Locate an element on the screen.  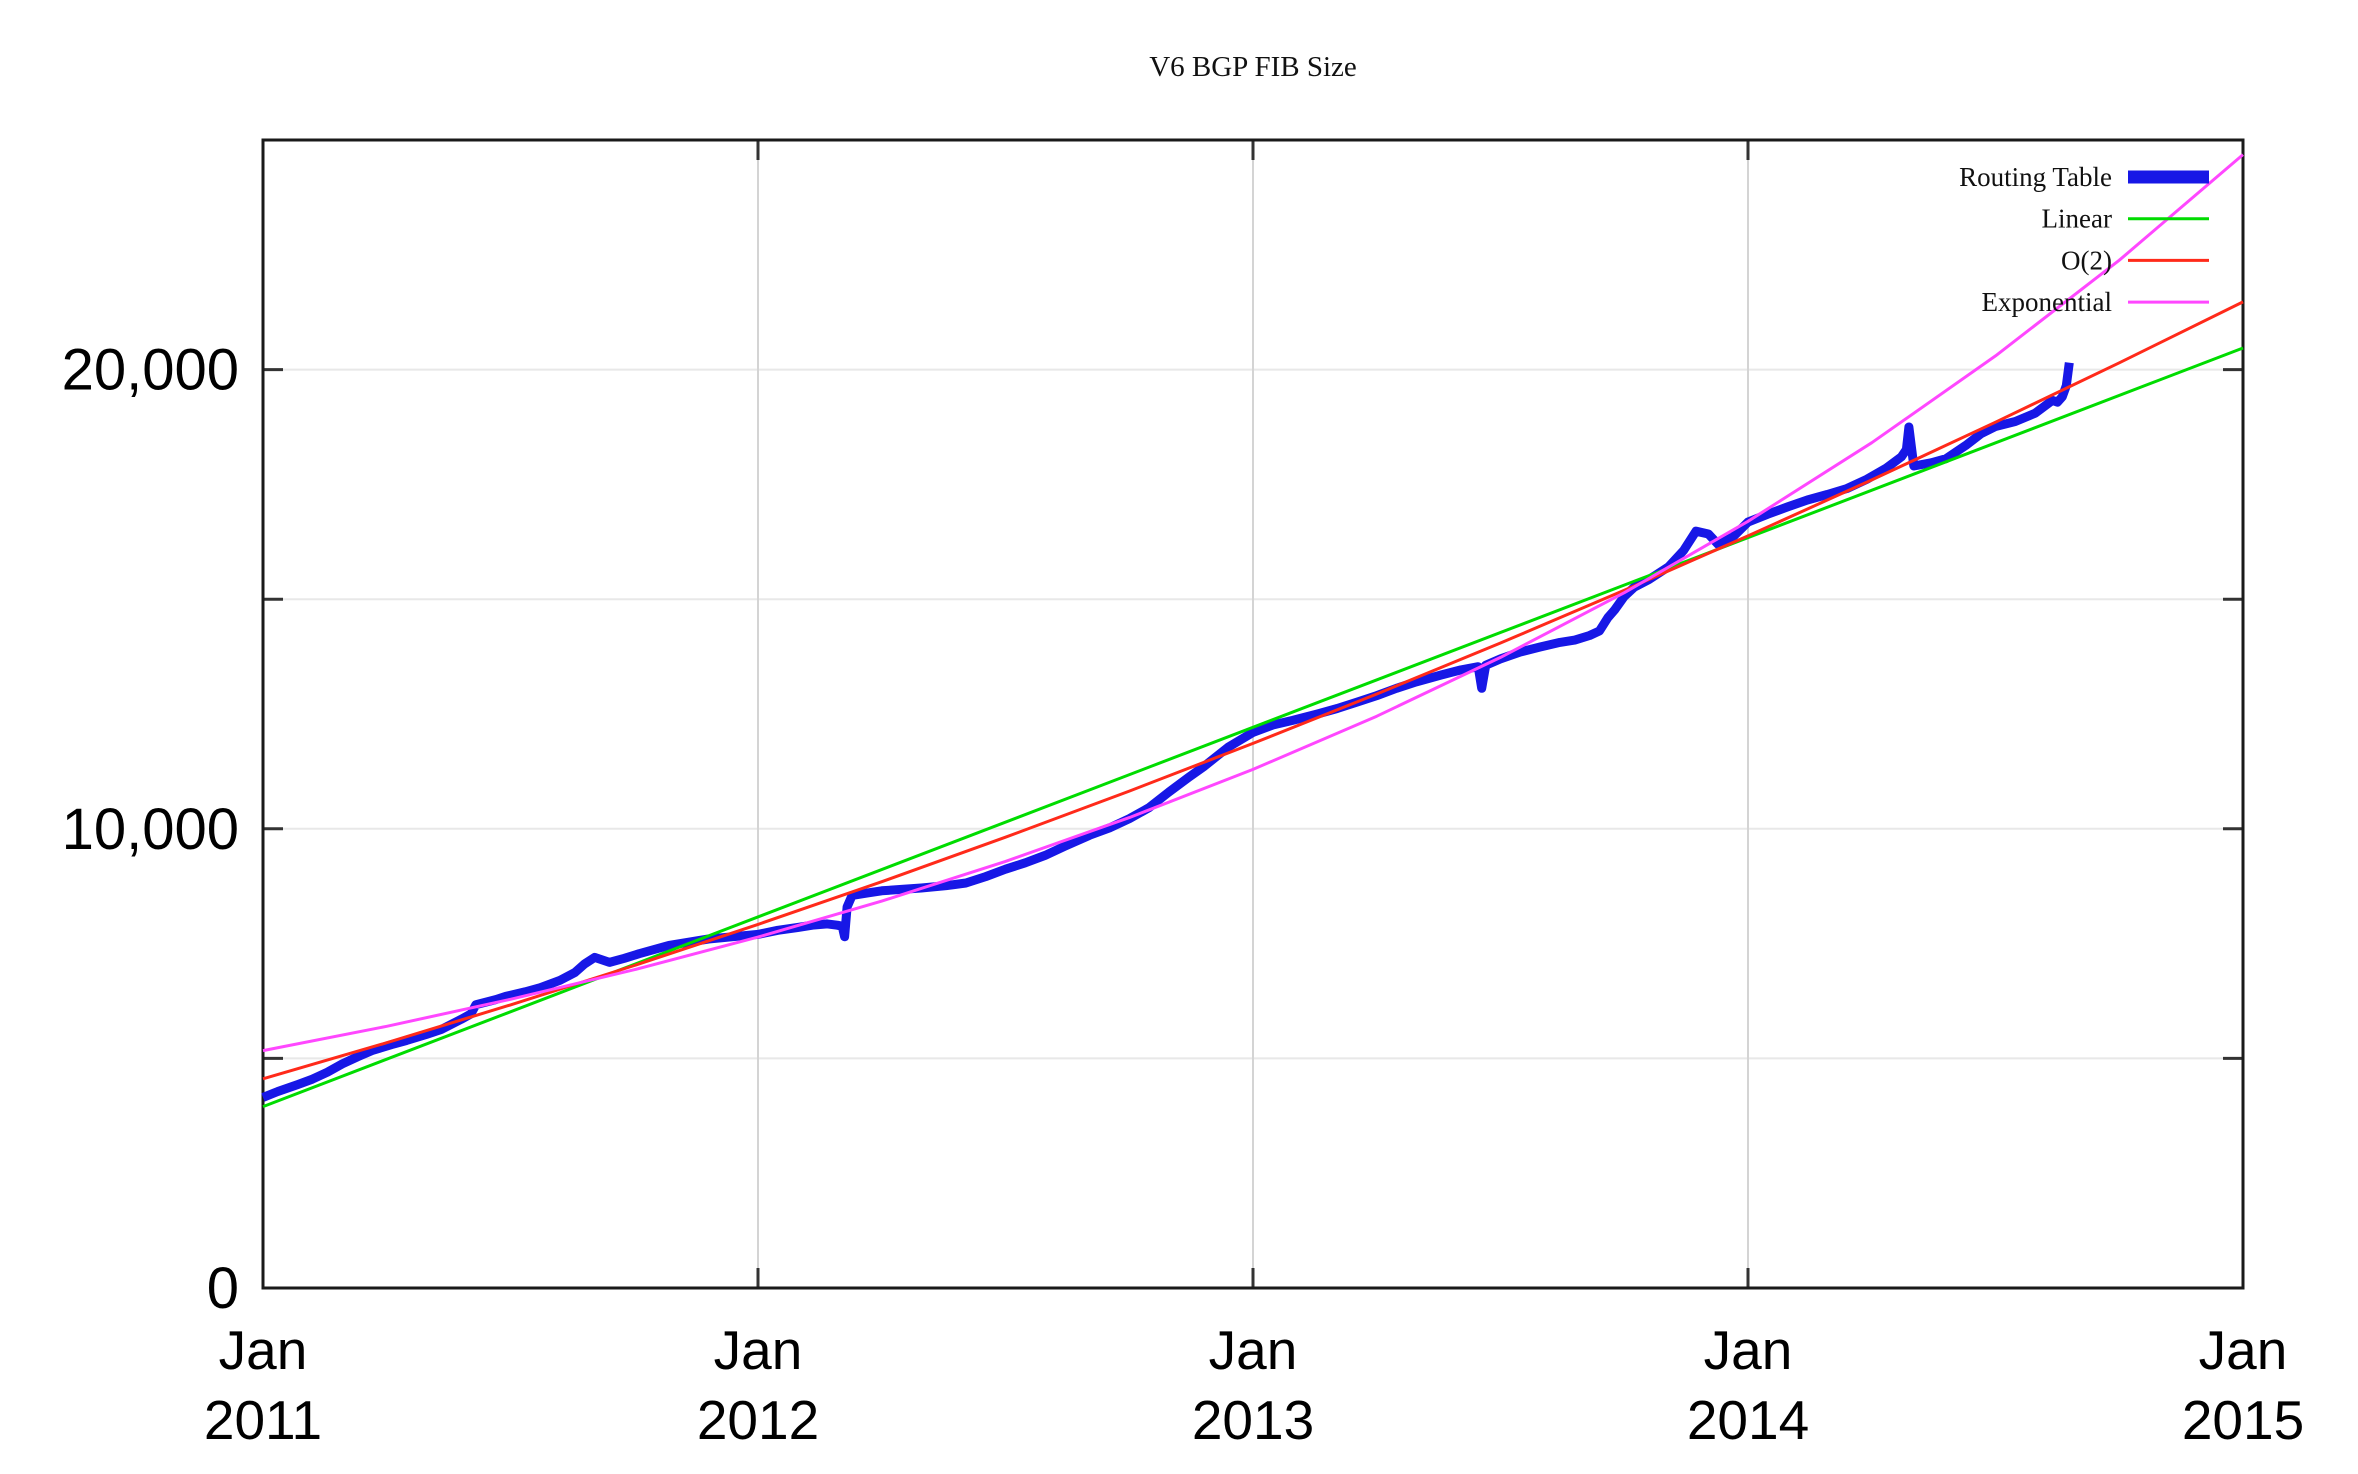
y-tick-label: 0 is located at coordinates (223, 1288).